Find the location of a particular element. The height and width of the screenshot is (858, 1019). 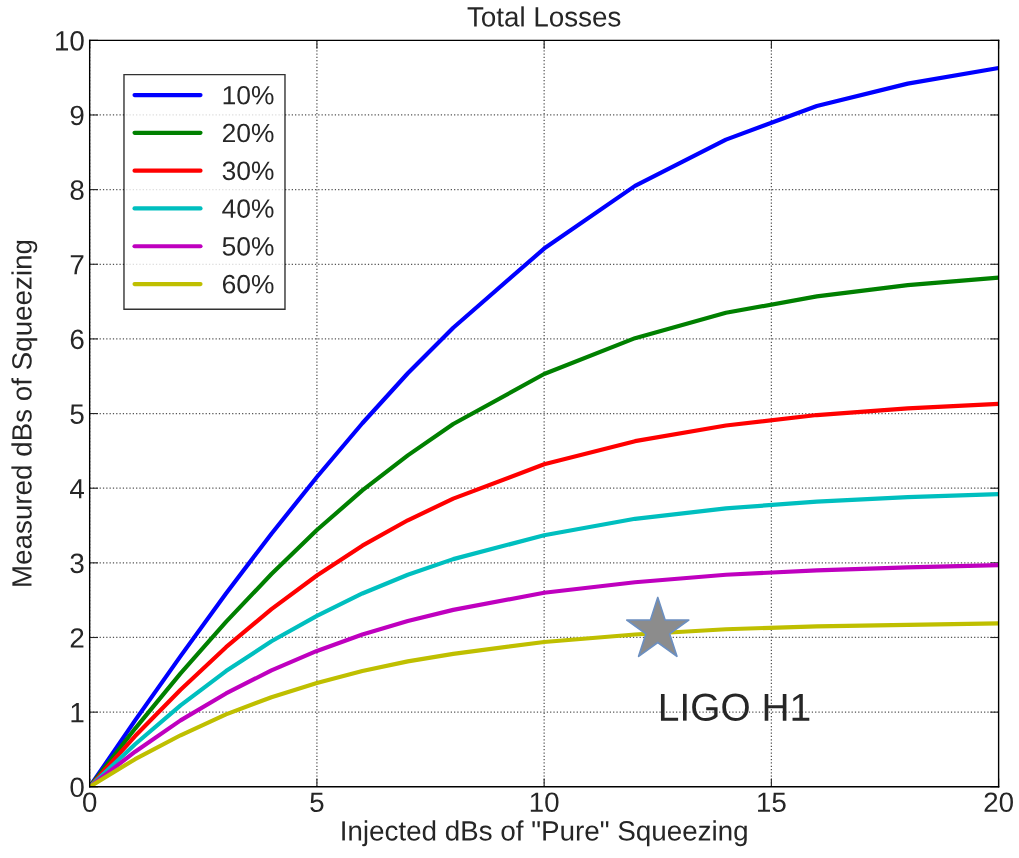

x-tick-label: 0 is located at coordinates (90, 802).